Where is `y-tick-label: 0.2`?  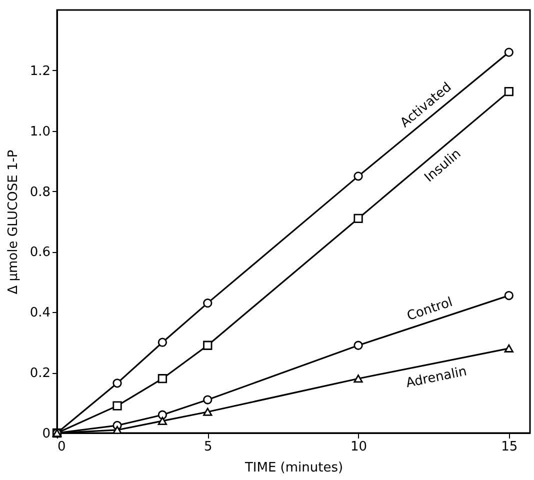 y-tick-label: 0.2 is located at coordinates (40, 374).